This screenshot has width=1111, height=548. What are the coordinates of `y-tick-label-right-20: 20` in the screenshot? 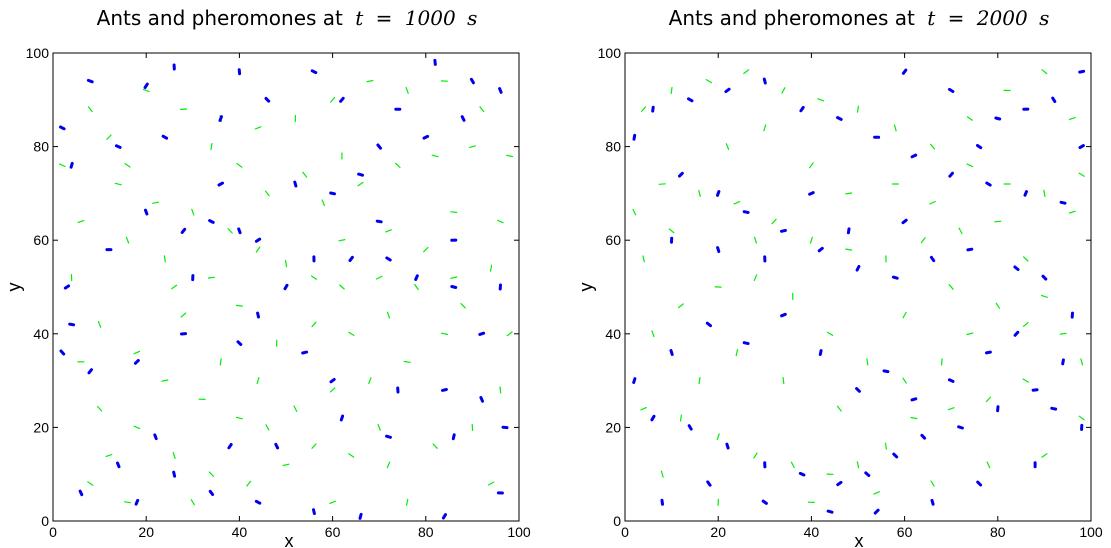 It's located at (613, 427).